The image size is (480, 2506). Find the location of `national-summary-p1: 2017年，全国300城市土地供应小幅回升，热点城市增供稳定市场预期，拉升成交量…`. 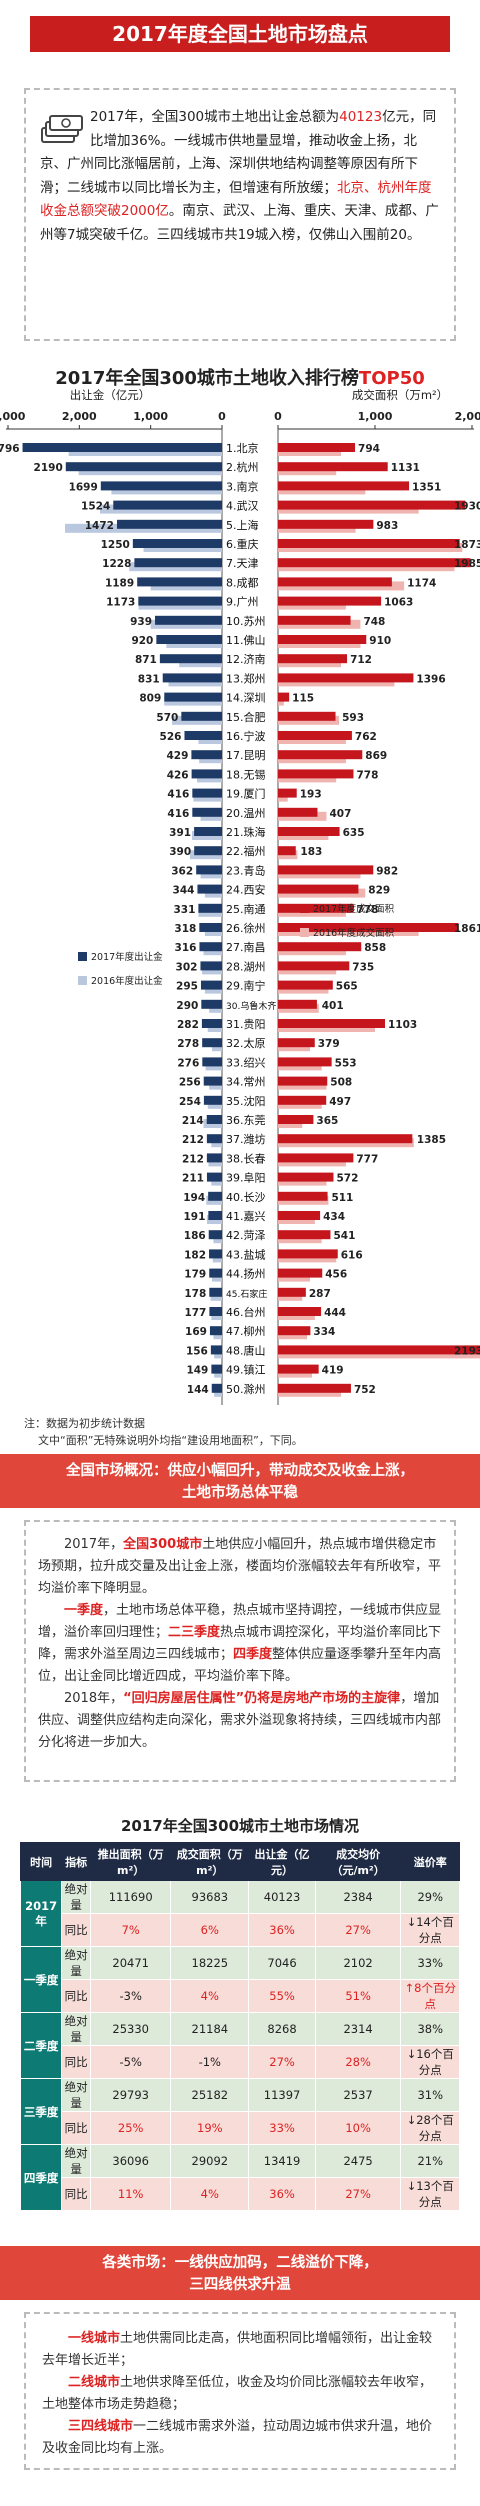

national-summary-p1: 2017年，全国300城市土地供应小幅回升，热点城市增供稳定市场预期，拉升成交量… is located at coordinates (240, 1567).